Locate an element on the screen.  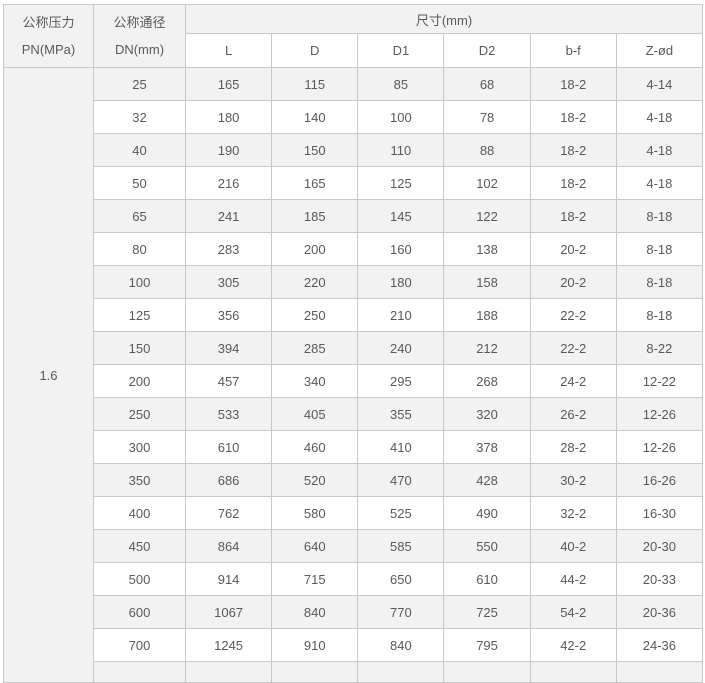
dimension-cell: 185 is located at coordinates (315, 216).